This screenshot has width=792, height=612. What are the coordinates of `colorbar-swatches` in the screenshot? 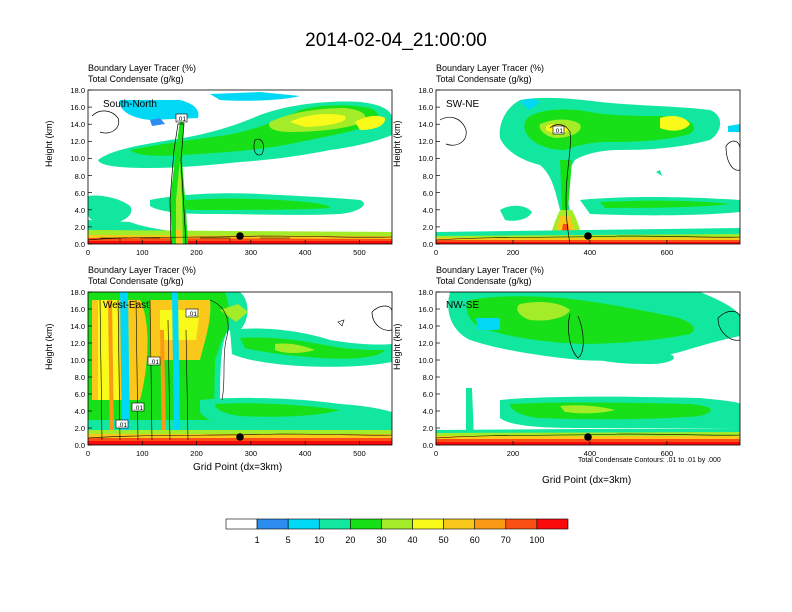 It's located at (397, 524).